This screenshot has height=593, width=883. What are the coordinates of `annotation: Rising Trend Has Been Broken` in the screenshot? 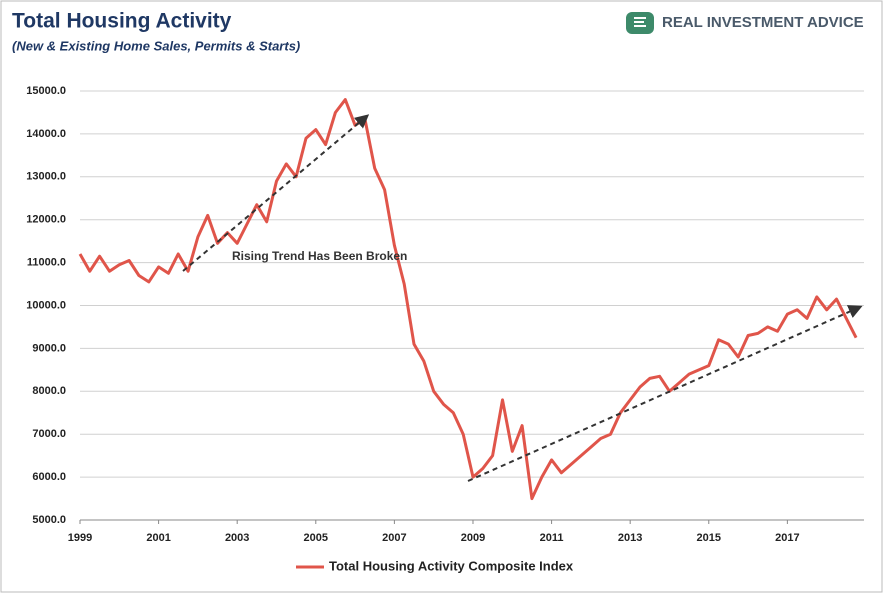 It's located at (319, 256).